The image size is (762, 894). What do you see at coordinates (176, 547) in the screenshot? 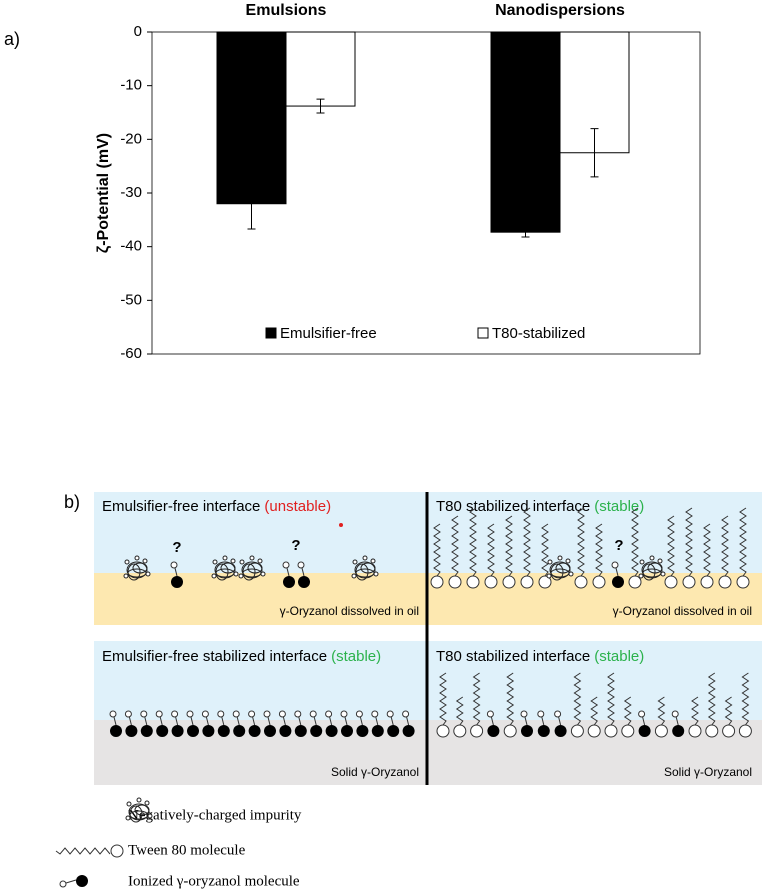
I see `question-mark: ?` at bounding box center [176, 547].